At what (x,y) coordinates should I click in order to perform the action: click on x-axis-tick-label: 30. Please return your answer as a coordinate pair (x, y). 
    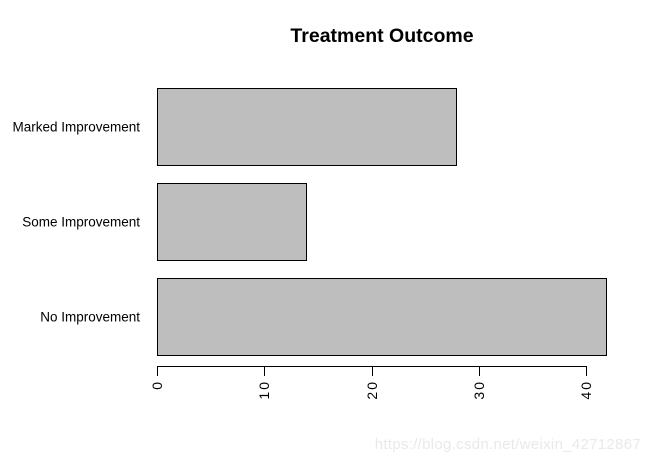
    Looking at the image, I should click on (478, 390).